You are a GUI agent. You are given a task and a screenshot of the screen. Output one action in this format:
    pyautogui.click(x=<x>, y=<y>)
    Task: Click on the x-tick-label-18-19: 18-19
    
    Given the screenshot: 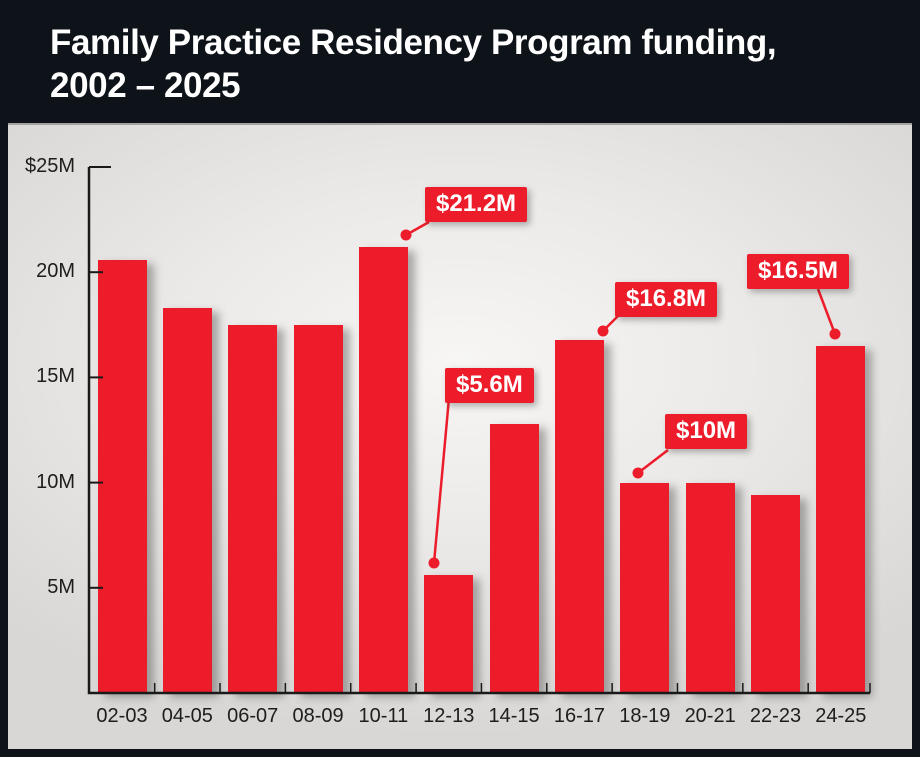 What is the action you would take?
    pyautogui.click(x=645, y=716)
    